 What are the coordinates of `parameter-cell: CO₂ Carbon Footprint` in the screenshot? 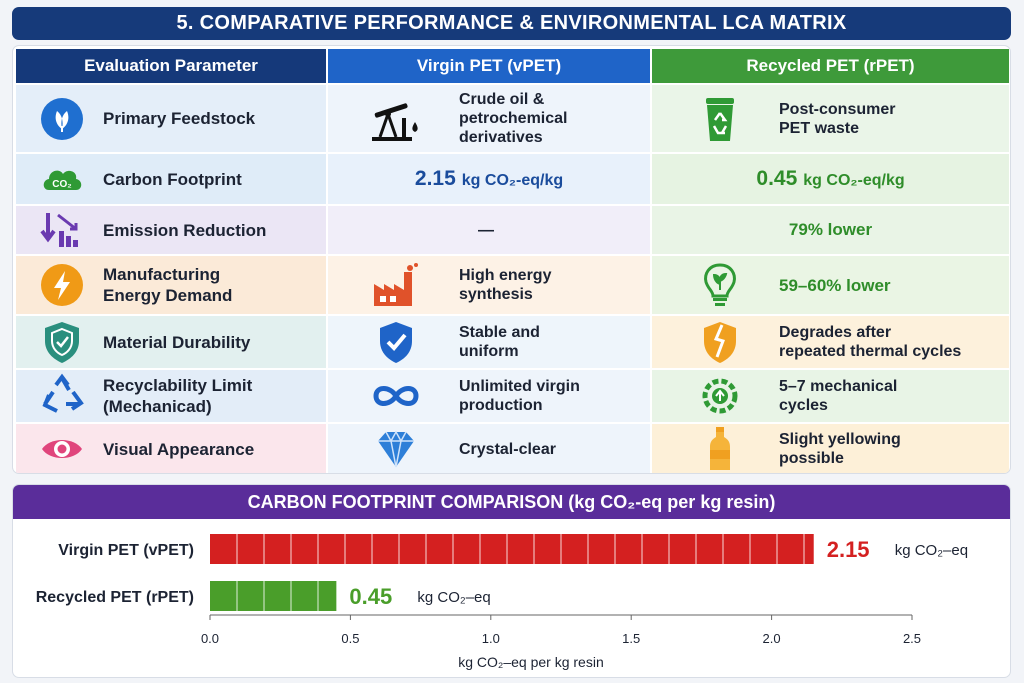 It's located at (171, 179).